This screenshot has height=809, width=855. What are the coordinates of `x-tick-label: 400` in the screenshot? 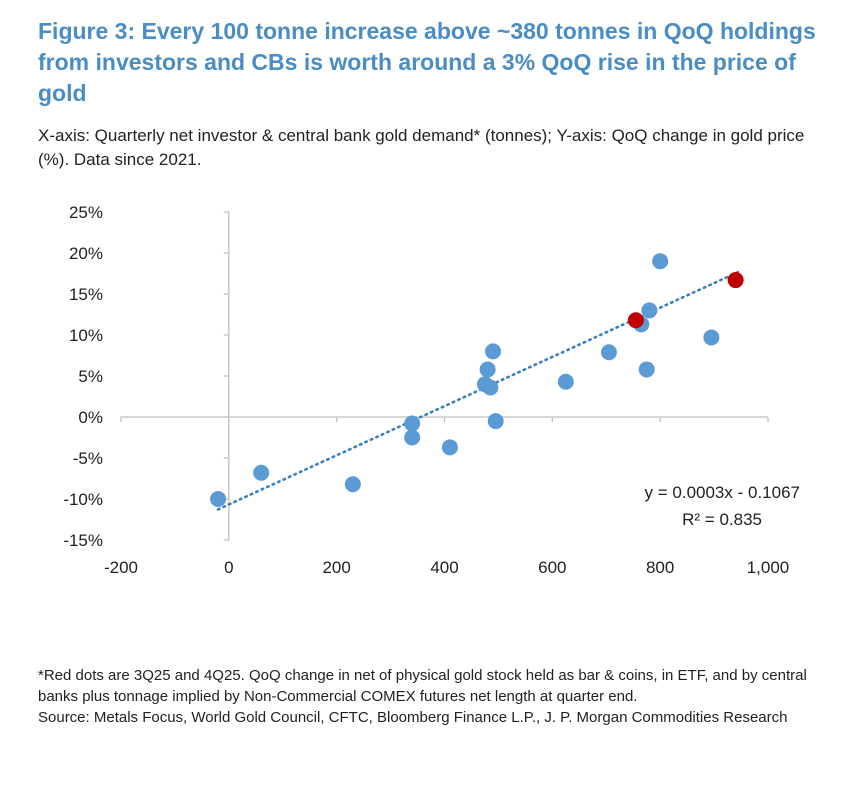 It's located at (444, 567).